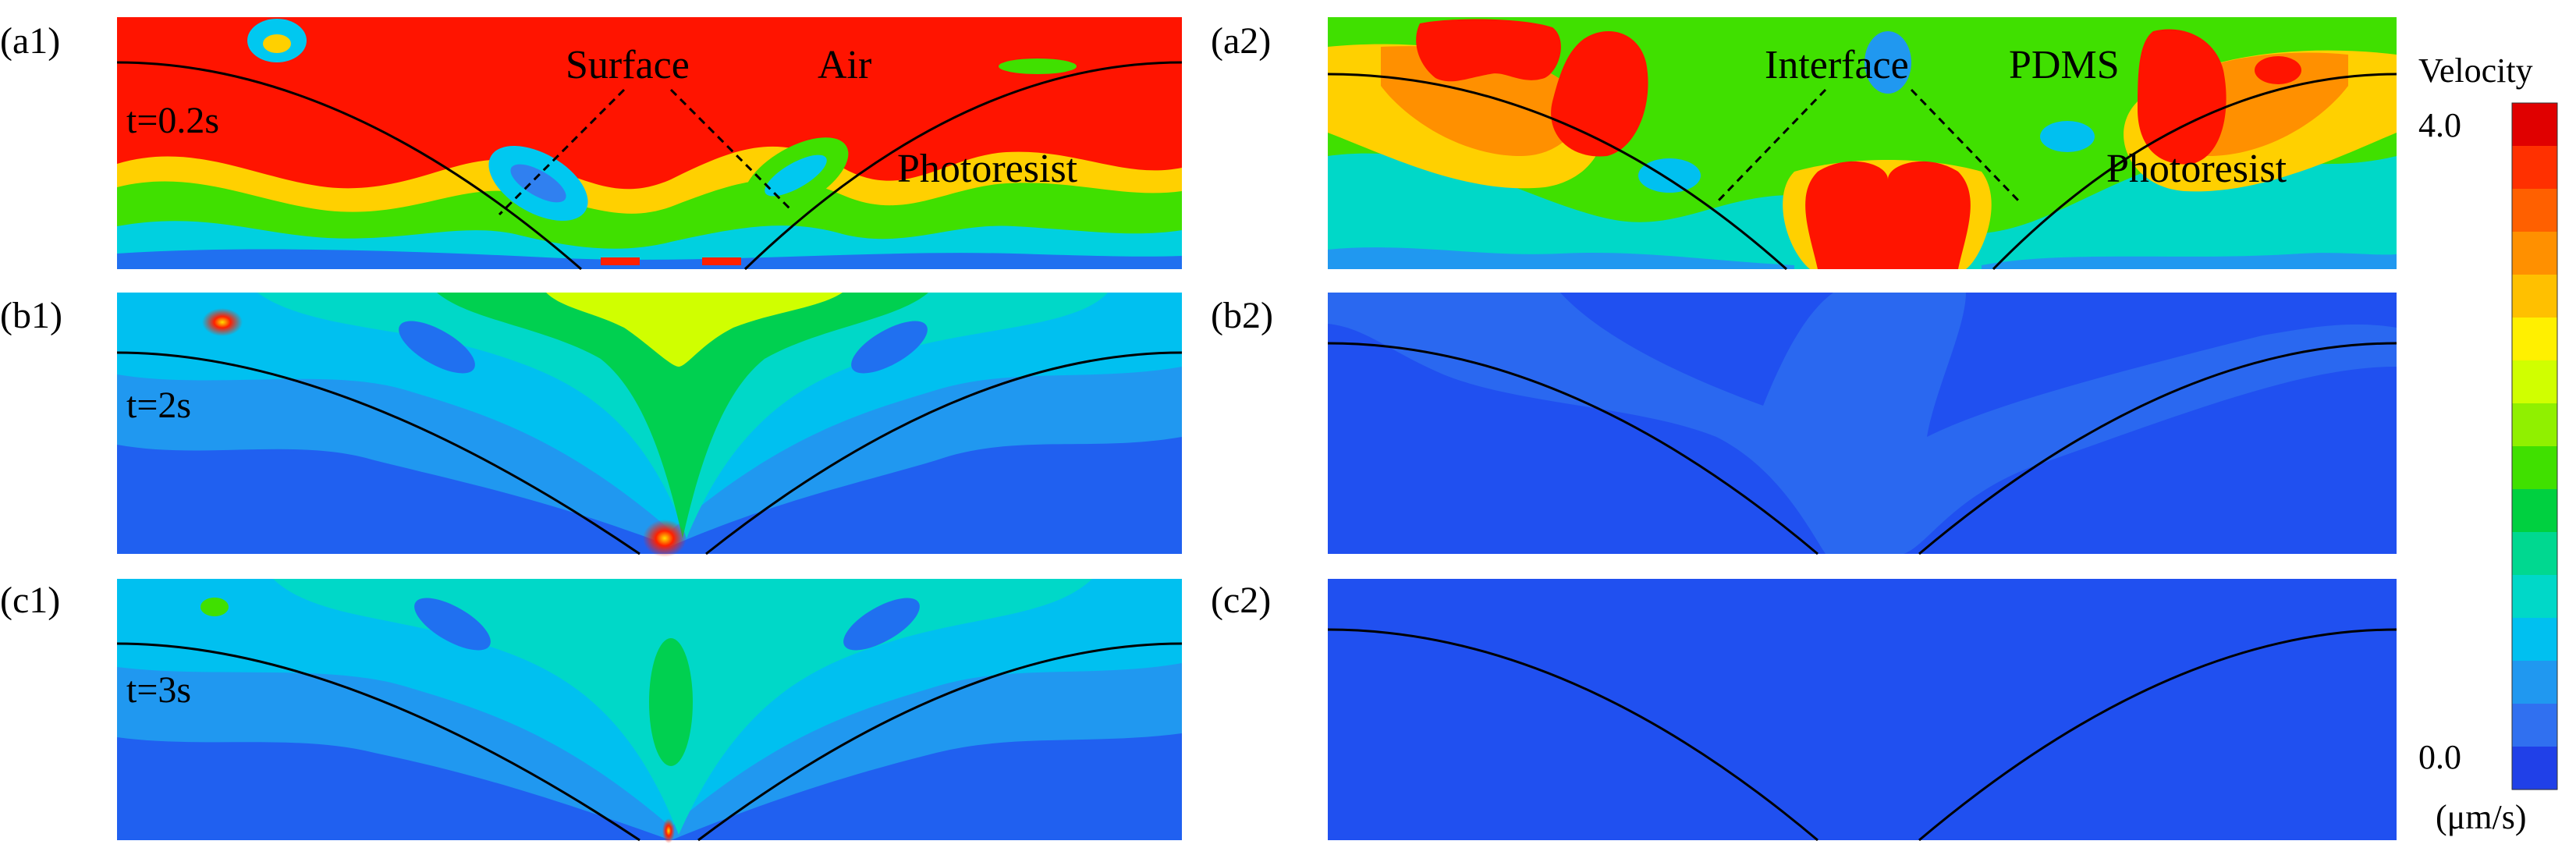  I want to click on colorbar-min-label: 0.0, so click(2439, 757).